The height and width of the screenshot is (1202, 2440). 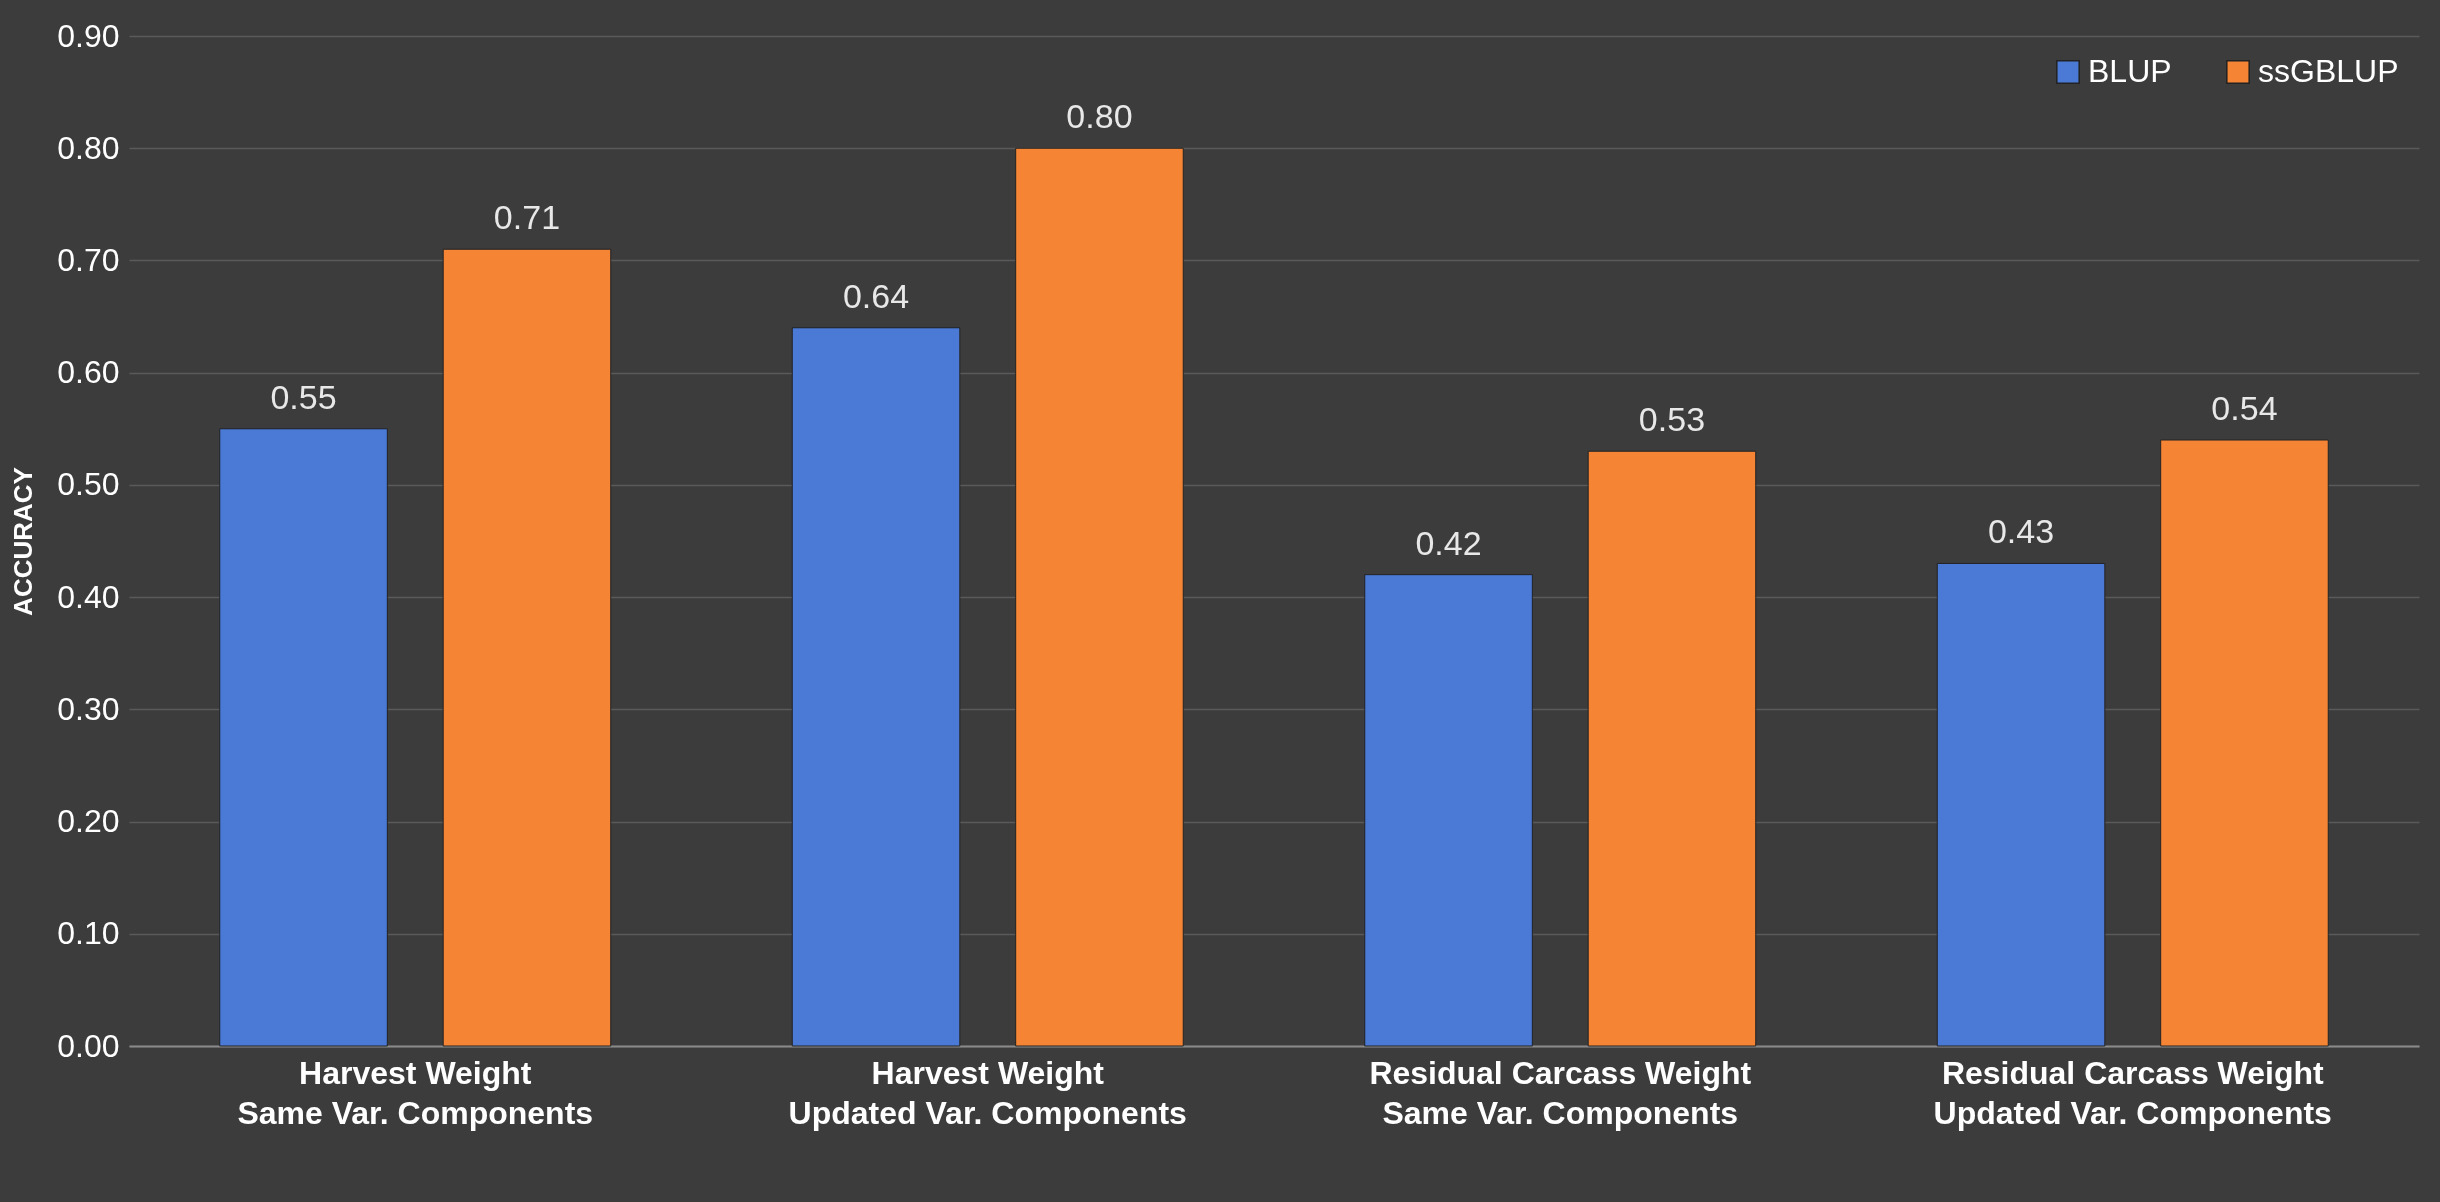 What do you see at coordinates (1448, 542) in the screenshot?
I see `data-label: 0.42` at bounding box center [1448, 542].